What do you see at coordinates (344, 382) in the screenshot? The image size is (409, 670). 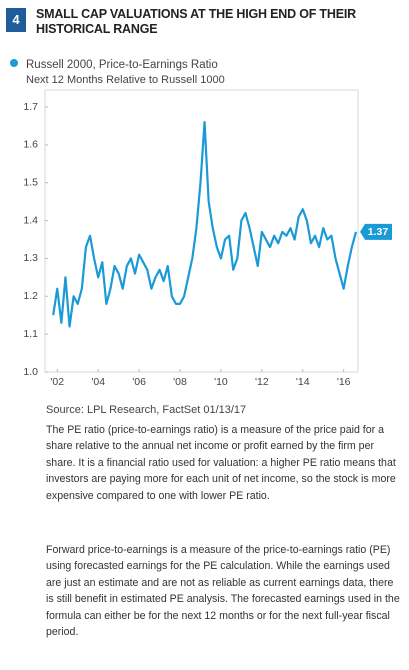 I see `x-tick-label: '16` at bounding box center [344, 382].